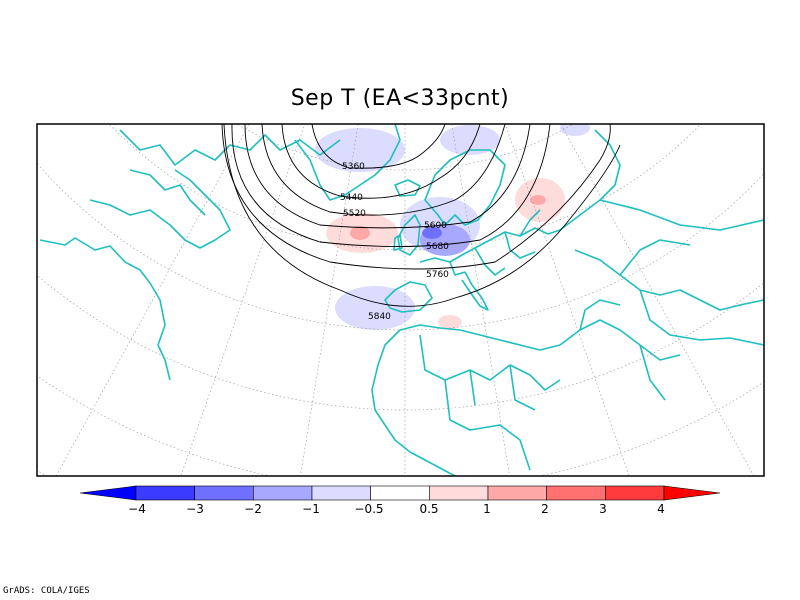 The height and width of the screenshot is (600, 800). Describe the element at coordinates (400, 98) in the screenshot. I see `map-title: Sep T (EA<33pcnt)` at that location.